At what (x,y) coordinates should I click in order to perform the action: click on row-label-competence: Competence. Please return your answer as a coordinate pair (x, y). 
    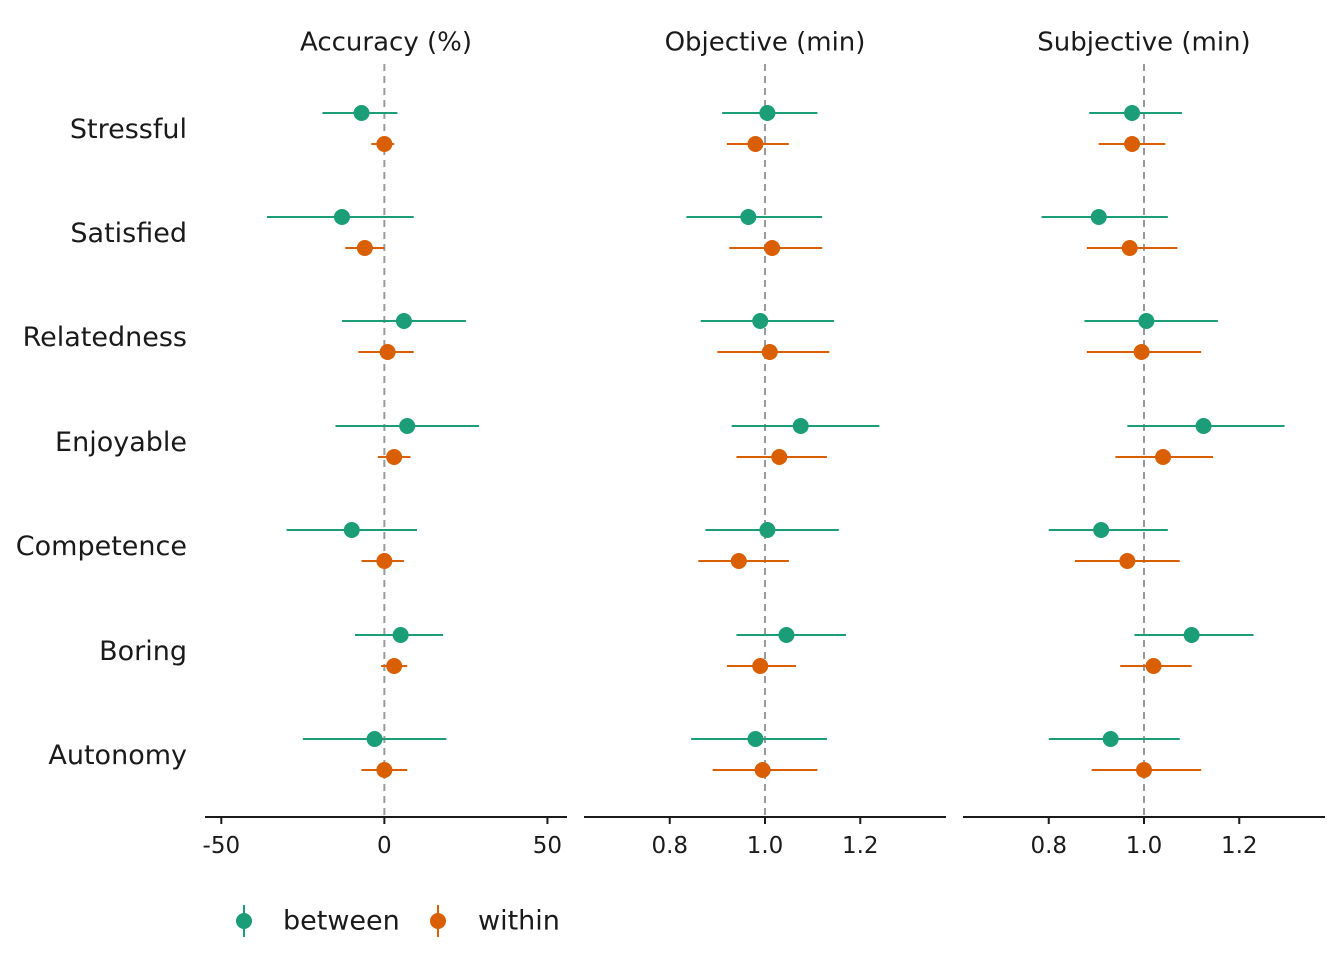
    Looking at the image, I should click on (101, 546).